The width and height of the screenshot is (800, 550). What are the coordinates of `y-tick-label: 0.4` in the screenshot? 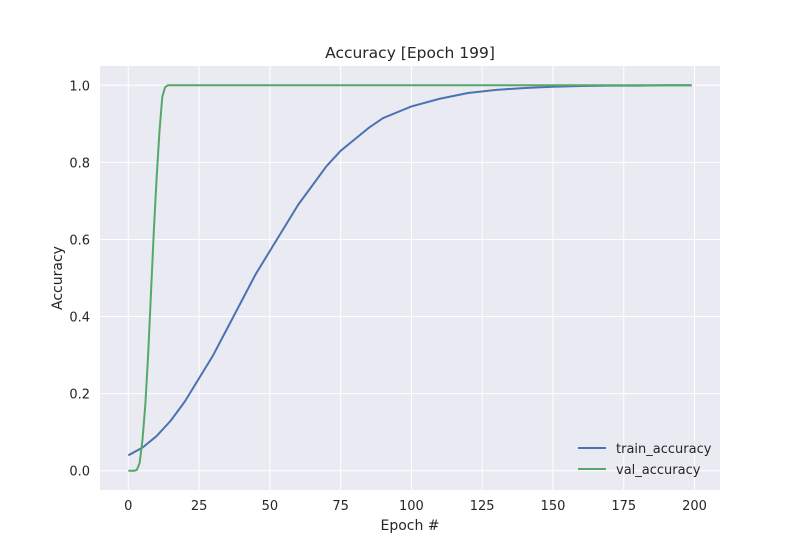 It's located at (79, 318).